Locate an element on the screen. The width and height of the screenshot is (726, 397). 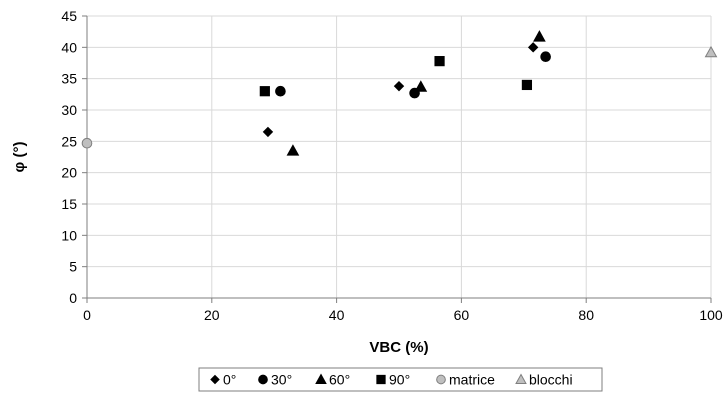
legend-box is located at coordinates (400, 379).